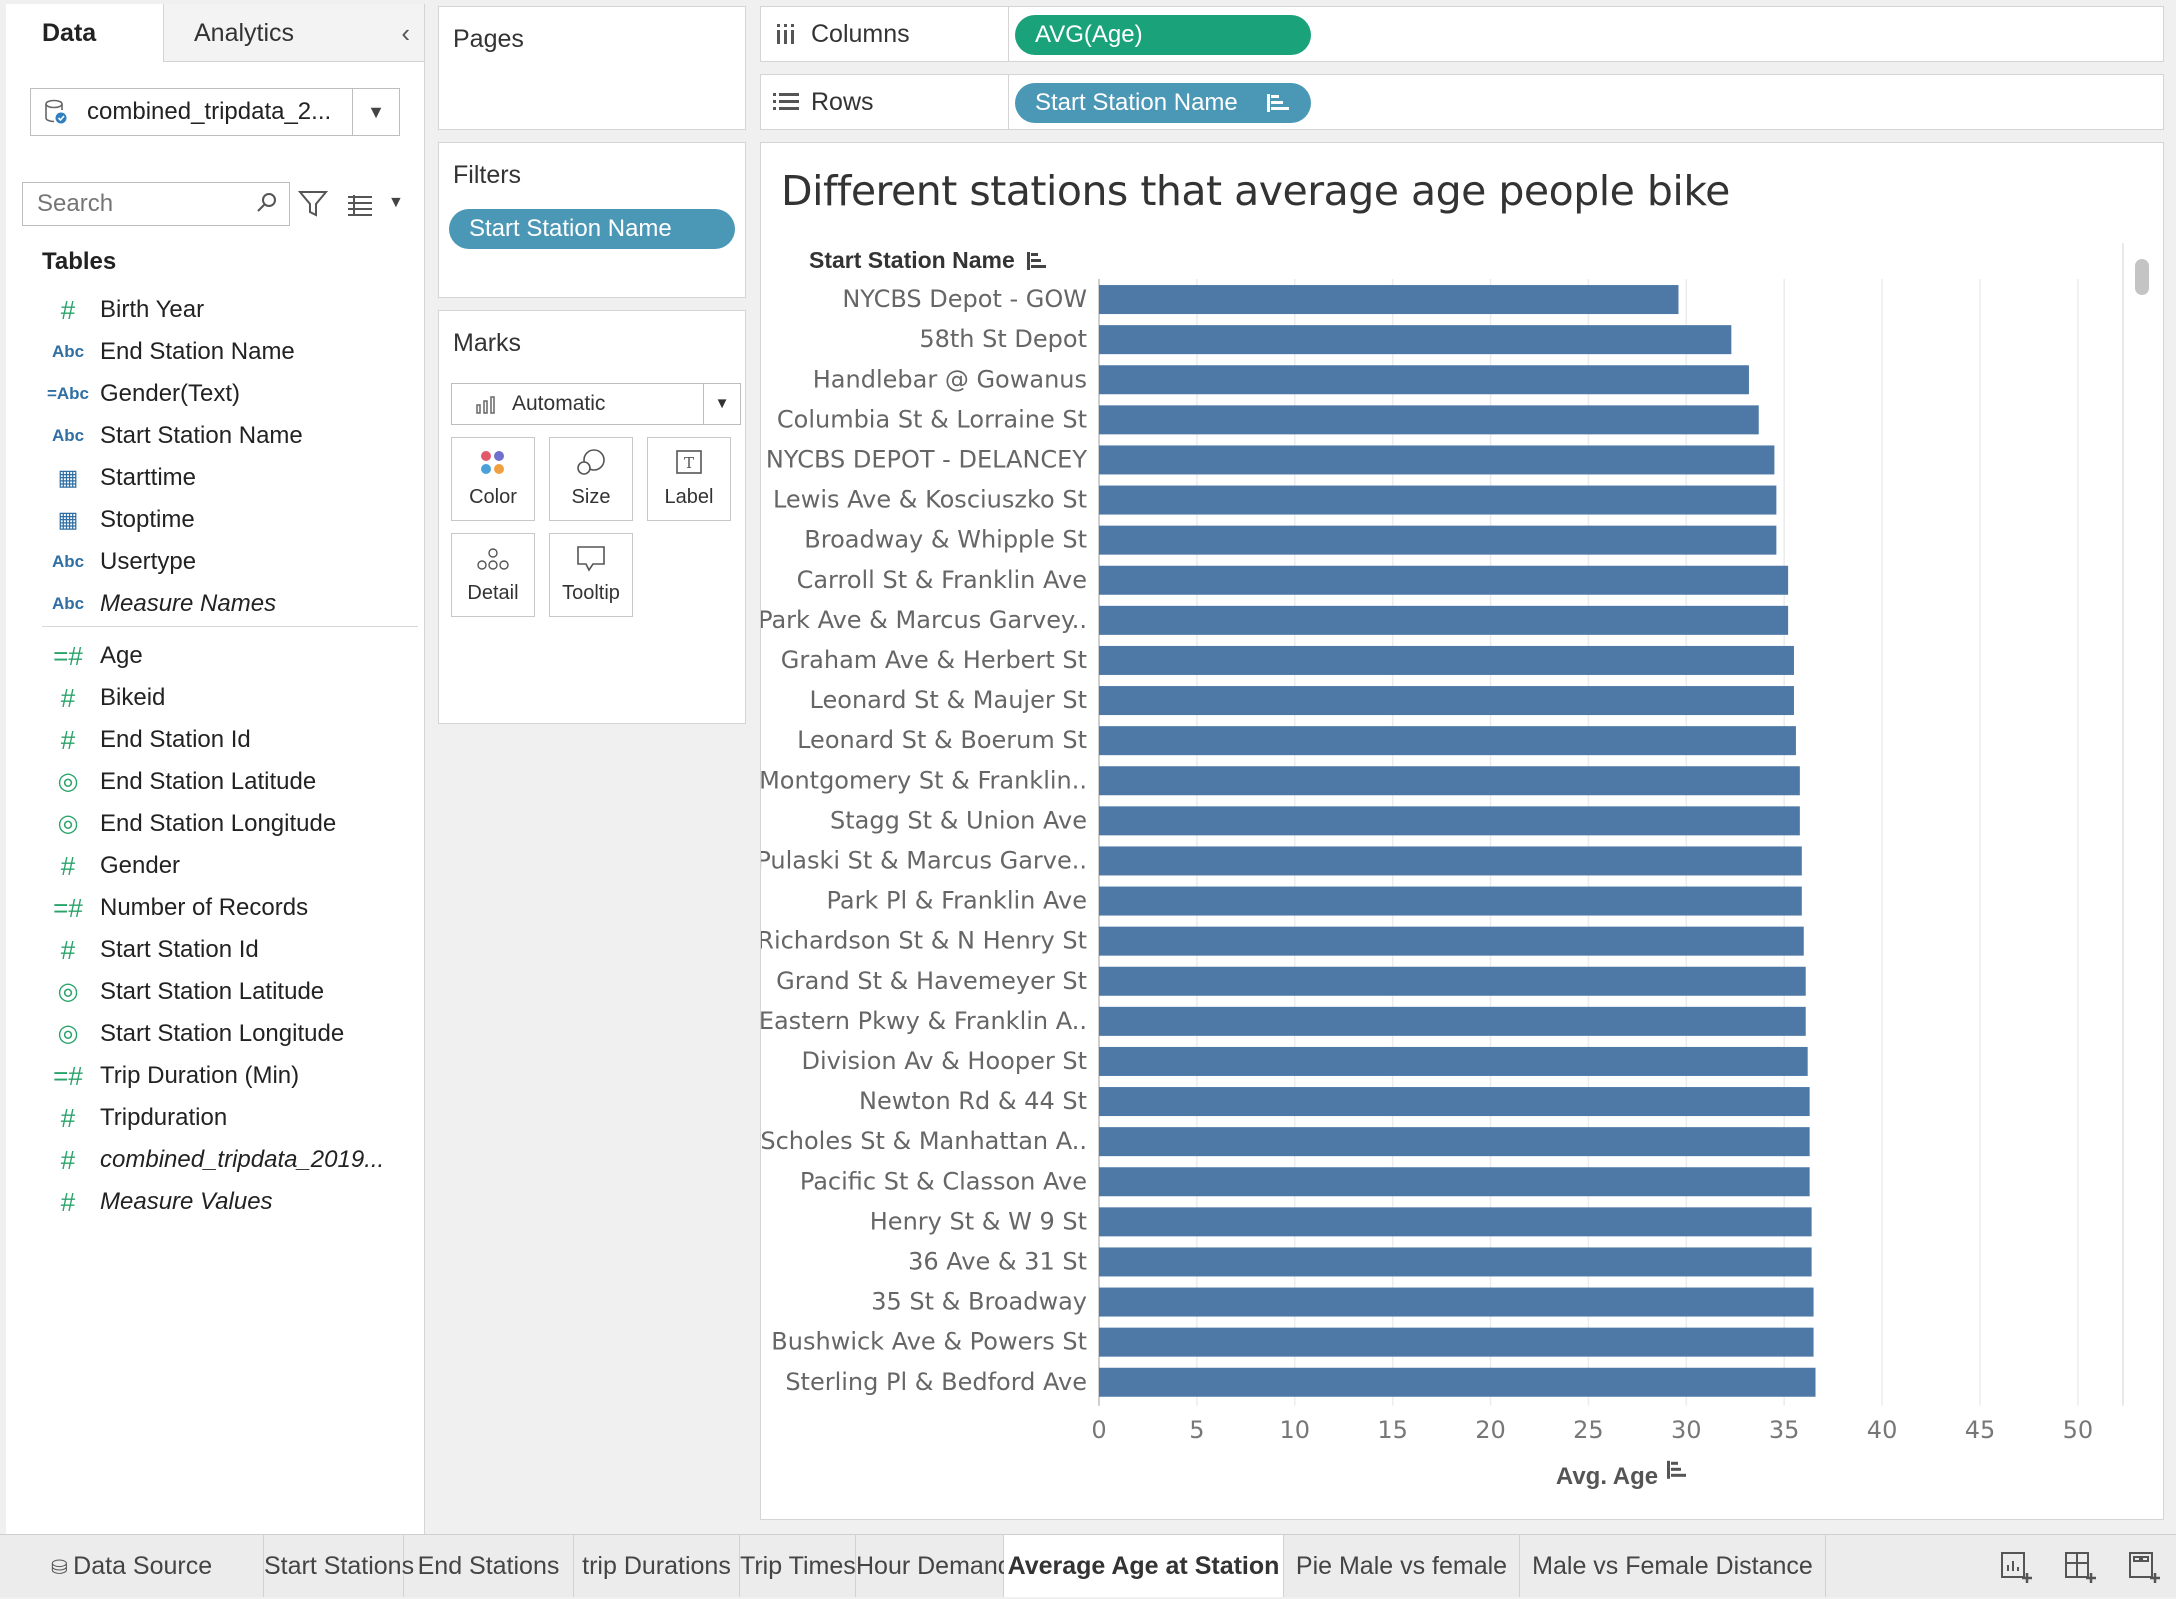  I want to click on view-list-icon, so click(360, 205).